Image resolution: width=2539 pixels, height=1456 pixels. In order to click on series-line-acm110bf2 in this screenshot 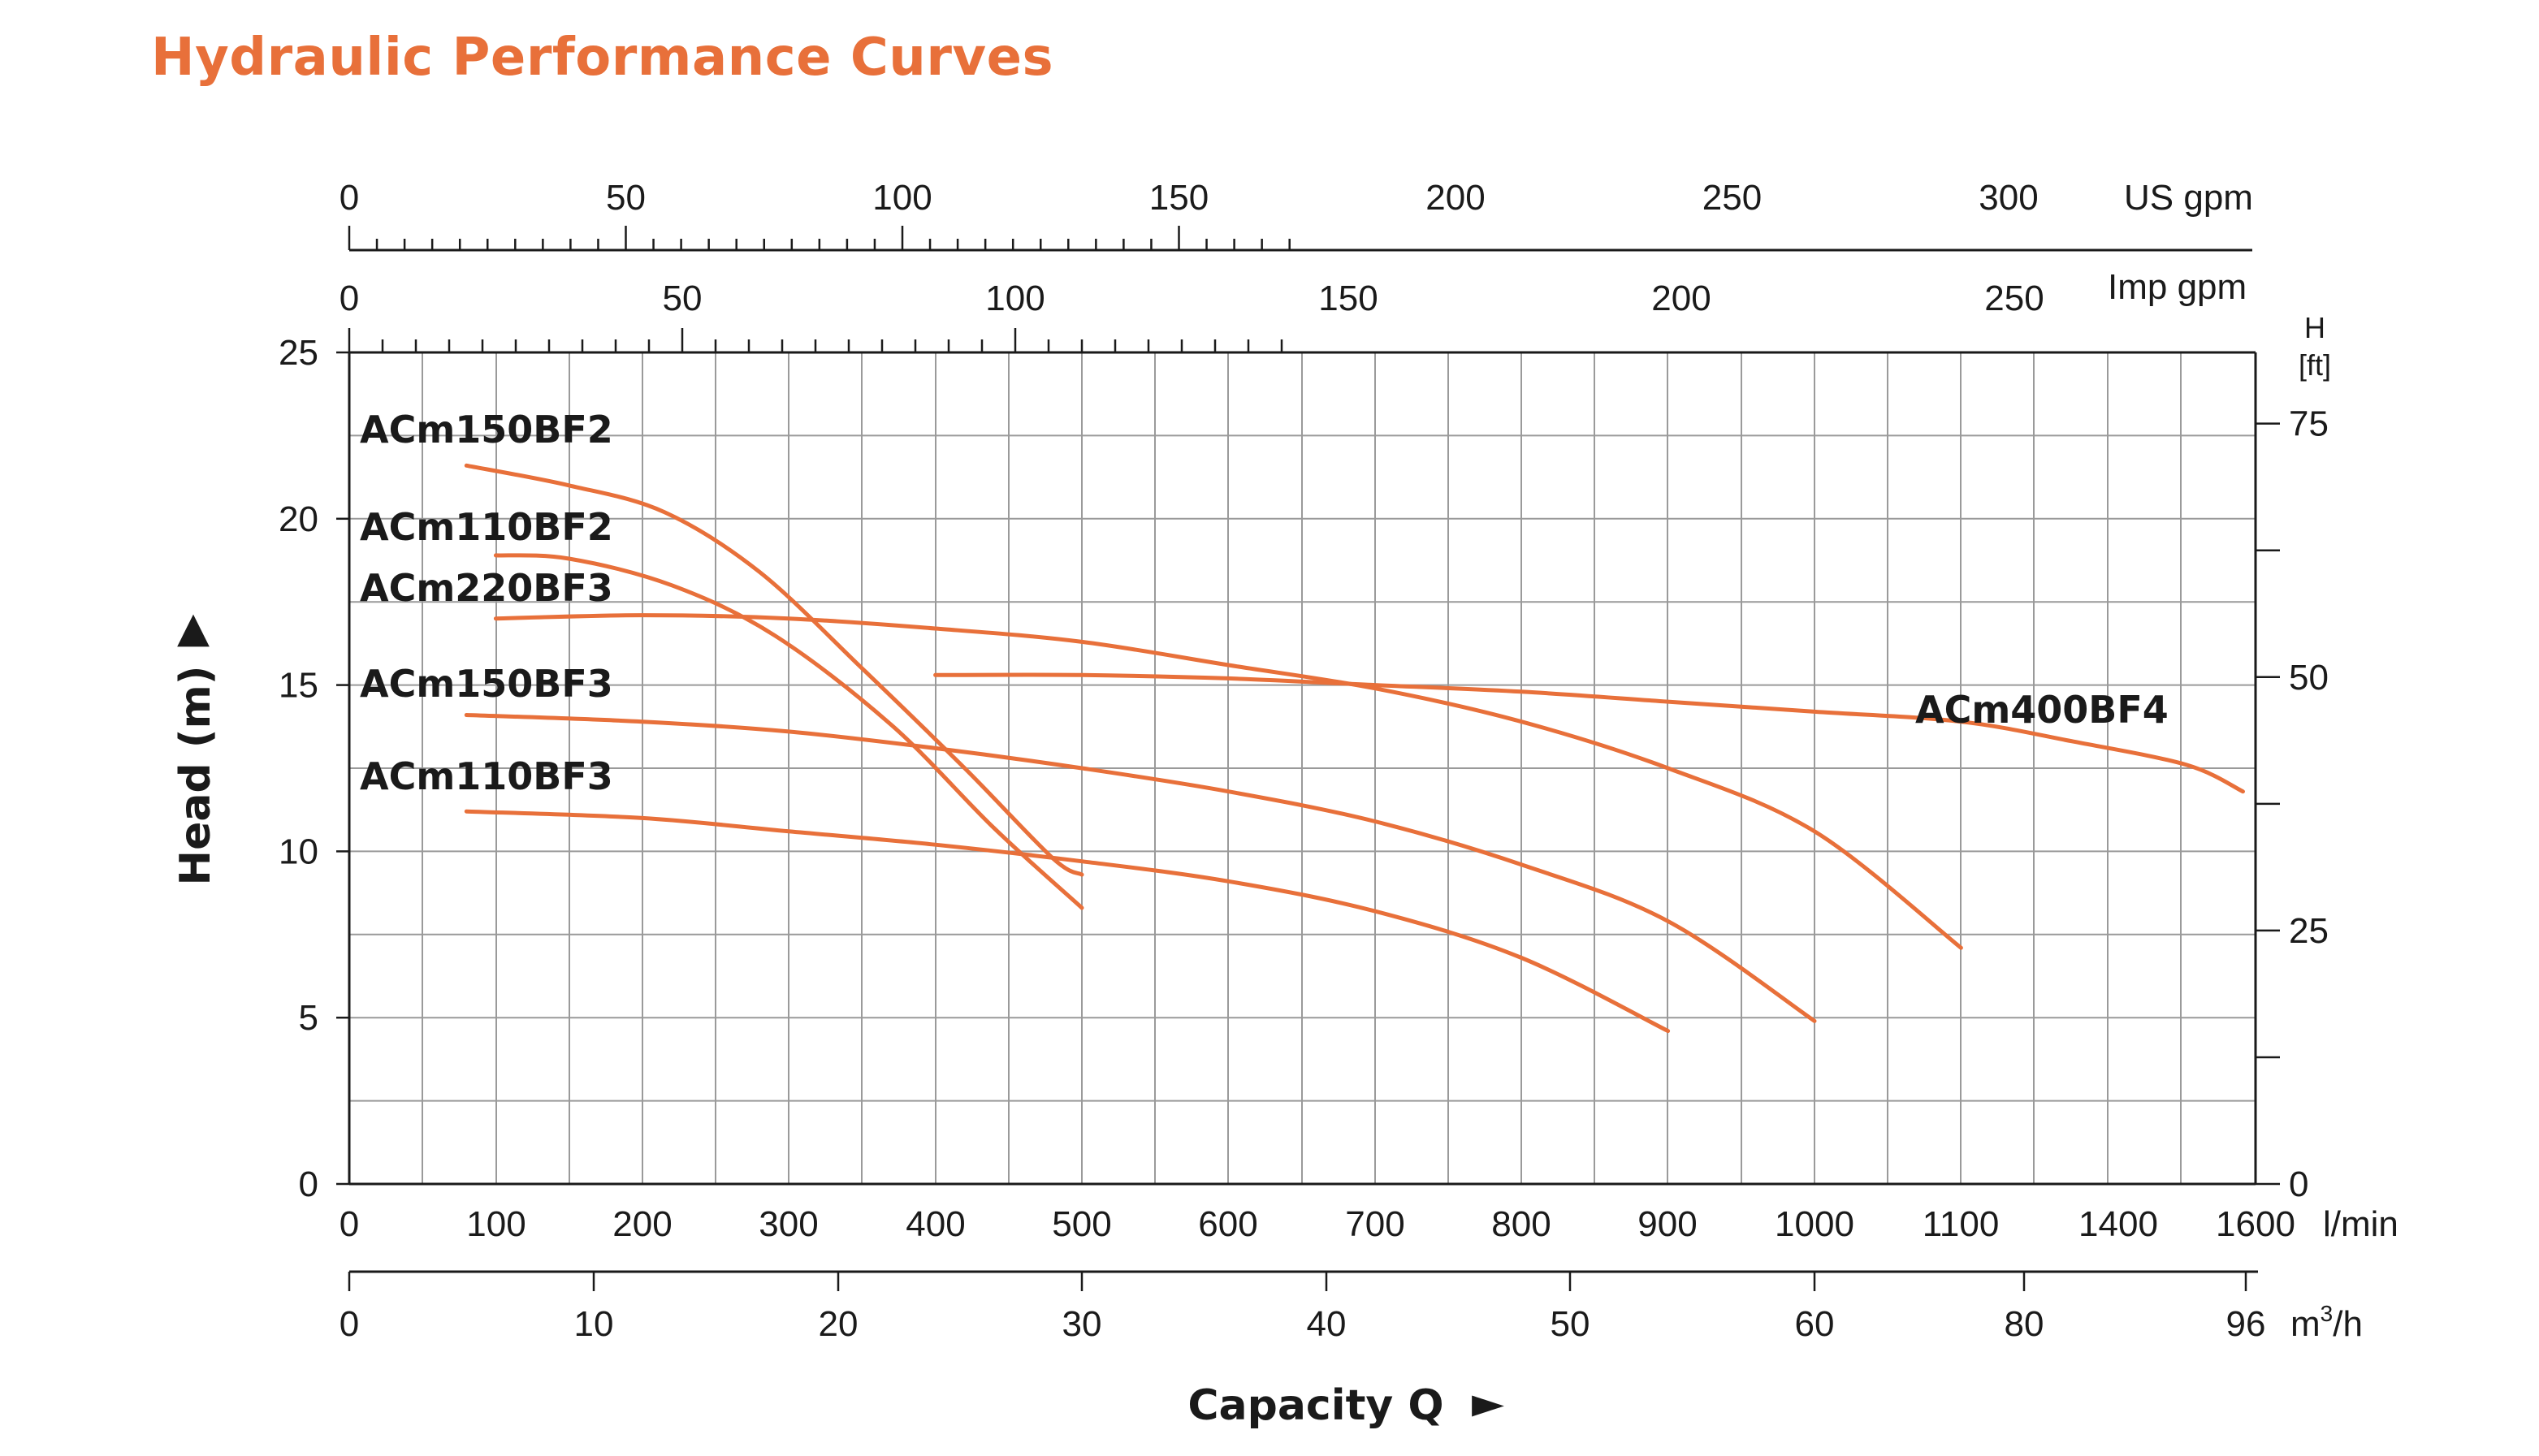, I will do `click(788, 731)`.